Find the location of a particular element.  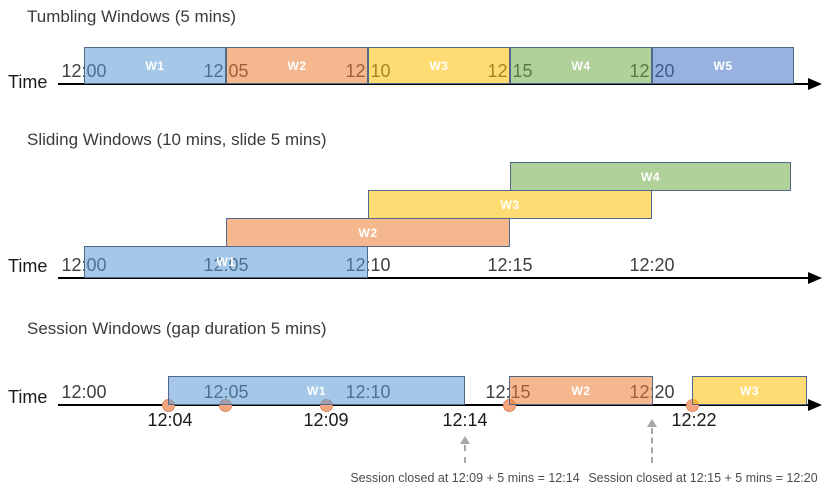

tumbling-time-axis-line is located at coordinates (433, 84).